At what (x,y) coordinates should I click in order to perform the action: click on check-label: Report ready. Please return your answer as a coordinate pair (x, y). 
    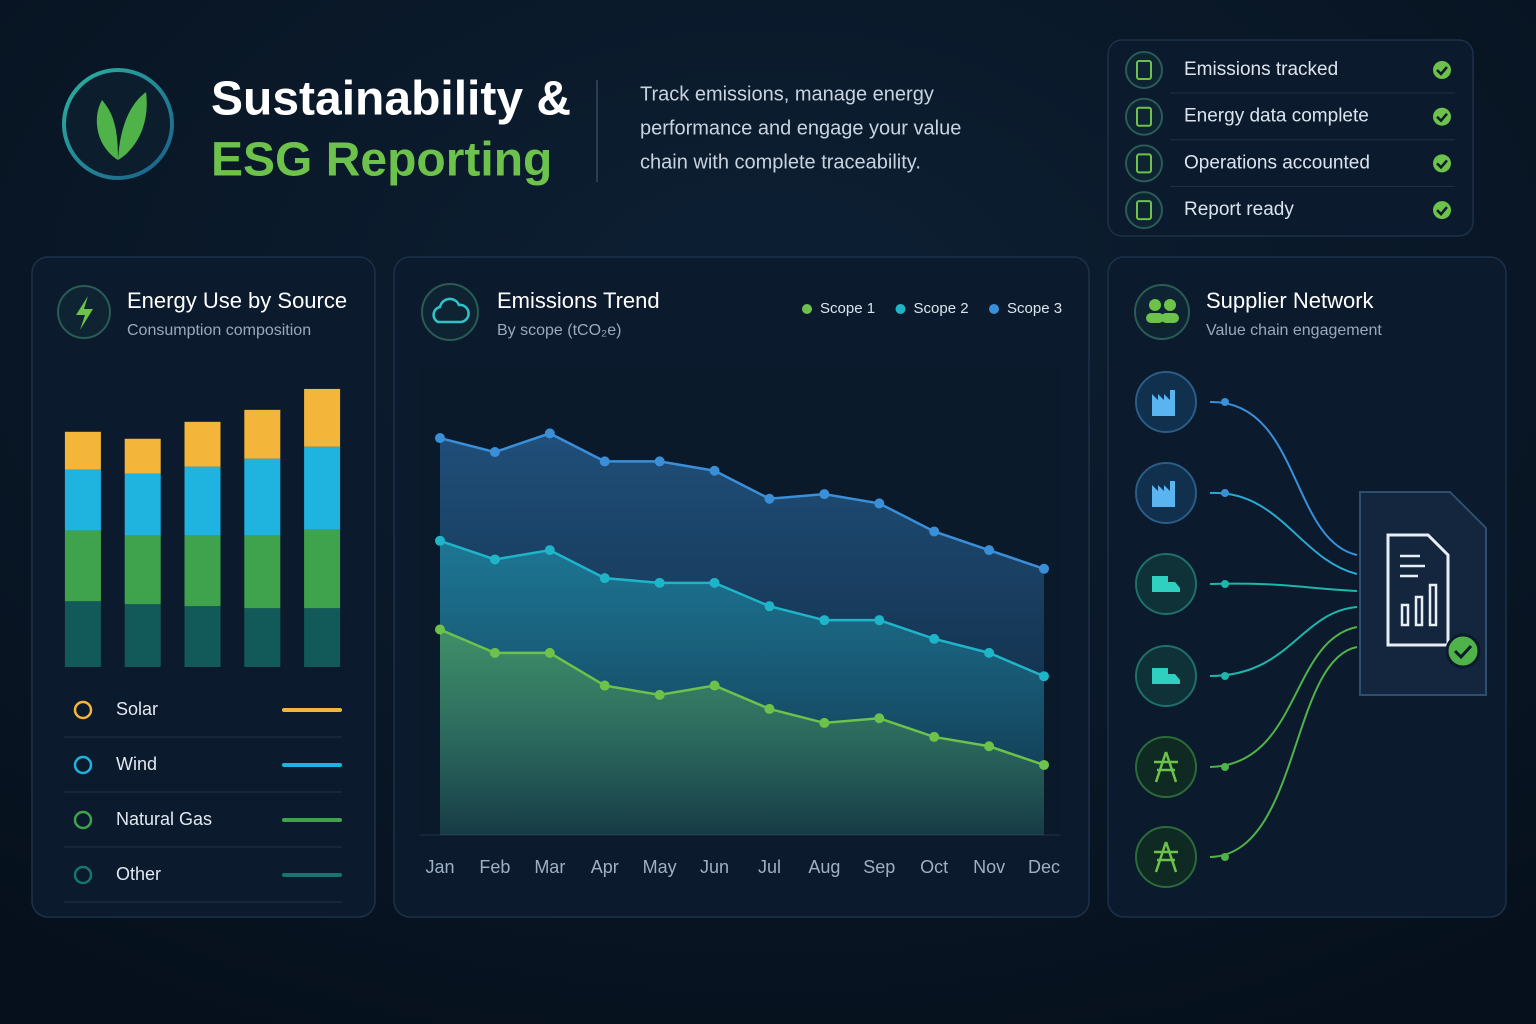
    Looking at the image, I should click on (1239, 209).